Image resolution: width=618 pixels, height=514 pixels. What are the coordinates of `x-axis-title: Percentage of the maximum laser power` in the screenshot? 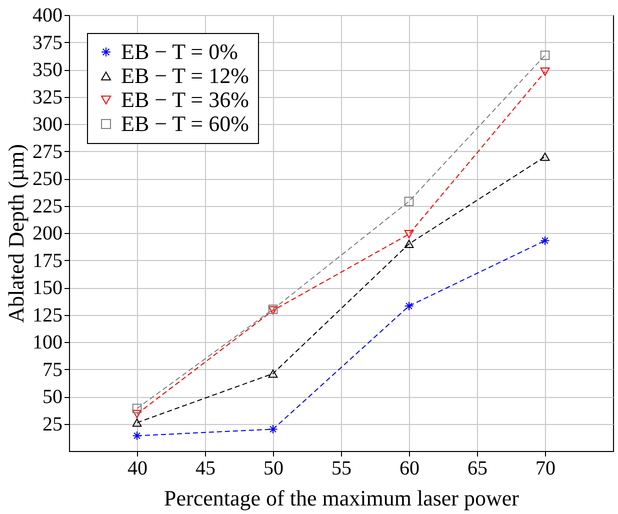 It's located at (342, 498).